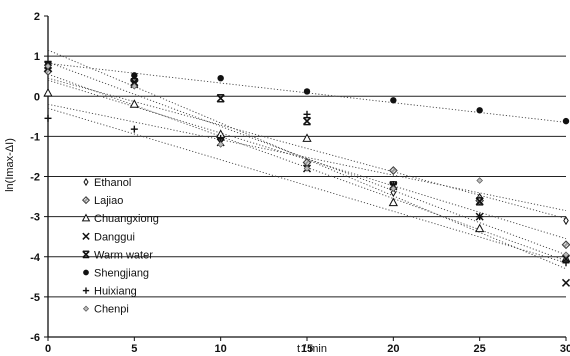 The width and height of the screenshot is (570, 356). I want to click on x-tick-label: 5, so click(134, 349).